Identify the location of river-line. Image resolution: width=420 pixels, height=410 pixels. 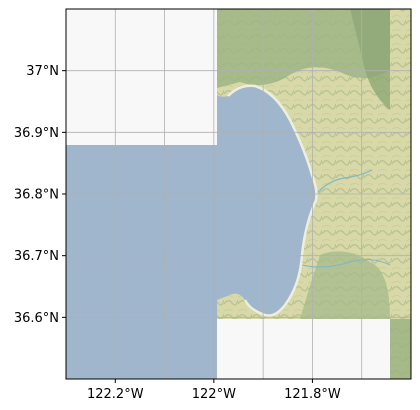
(345, 181).